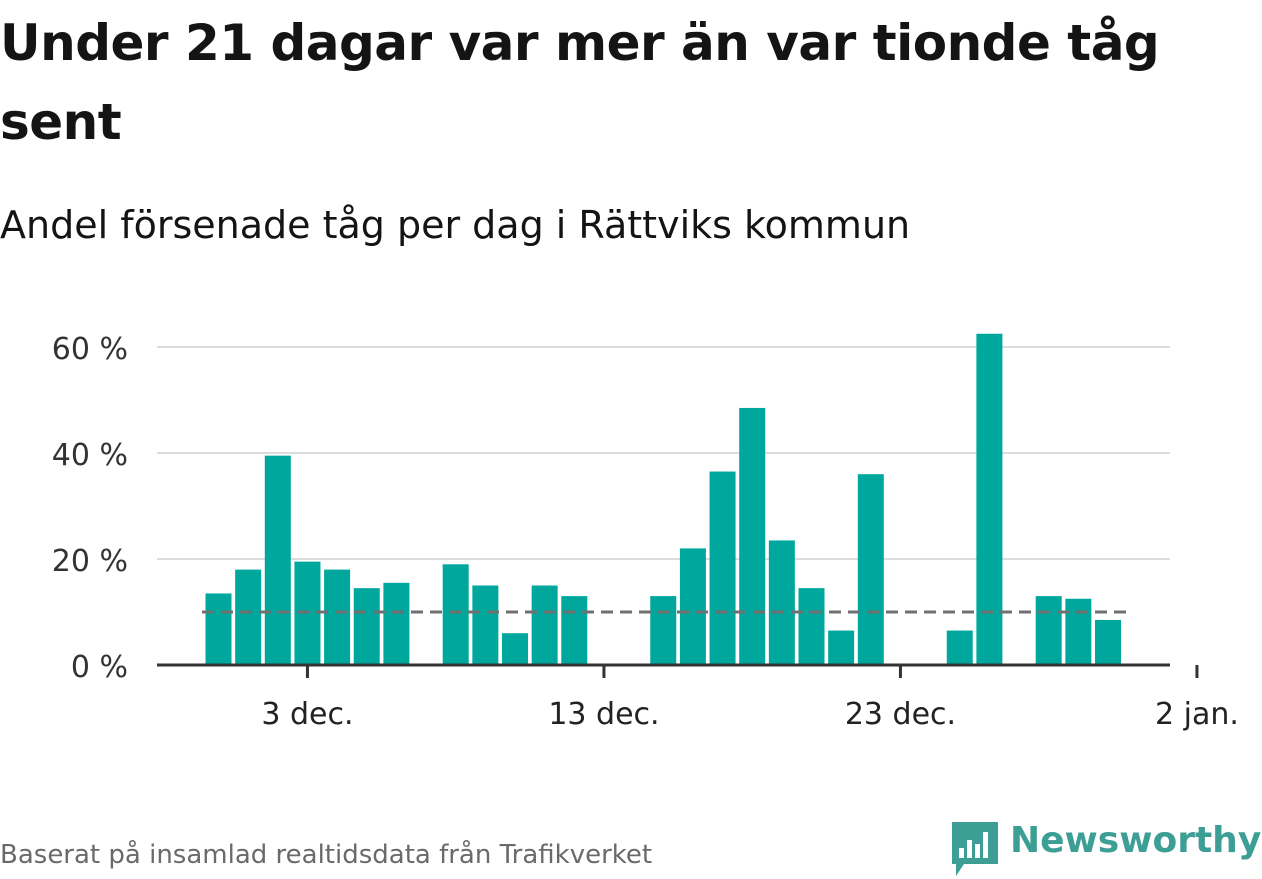  What do you see at coordinates (603, 714) in the screenshot?
I see `x-tick-label: 13 dec.` at bounding box center [603, 714].